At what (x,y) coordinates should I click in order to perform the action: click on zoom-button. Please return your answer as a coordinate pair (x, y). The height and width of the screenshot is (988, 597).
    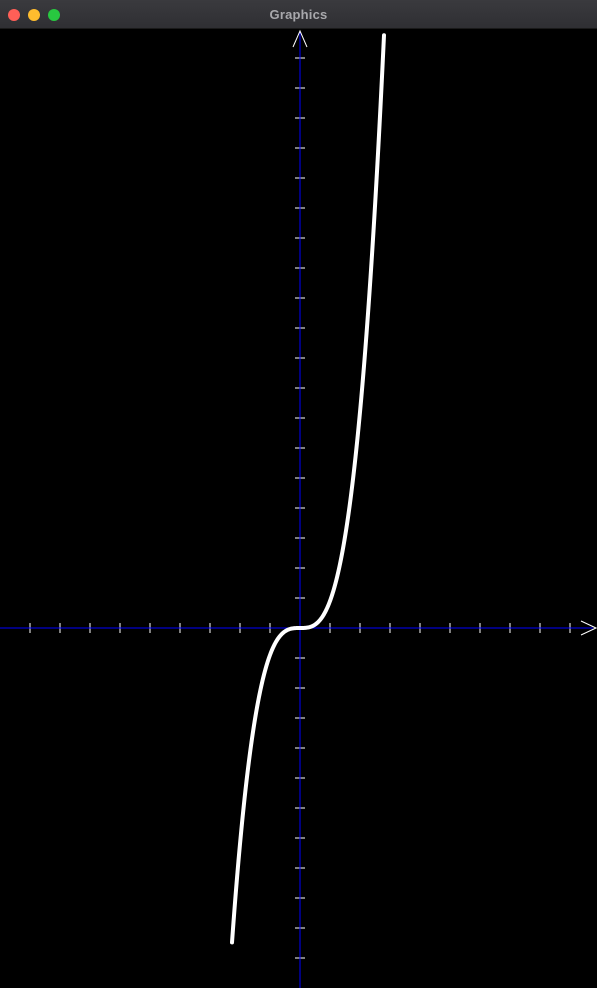
    Looking at the image, I should click on (54, 15).